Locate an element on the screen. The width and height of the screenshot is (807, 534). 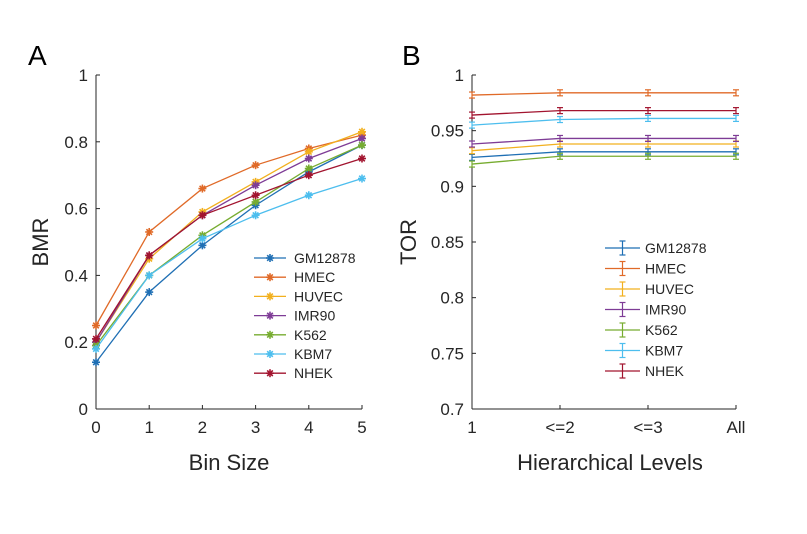
panel-letter: B is located at coordinates (411, 55).